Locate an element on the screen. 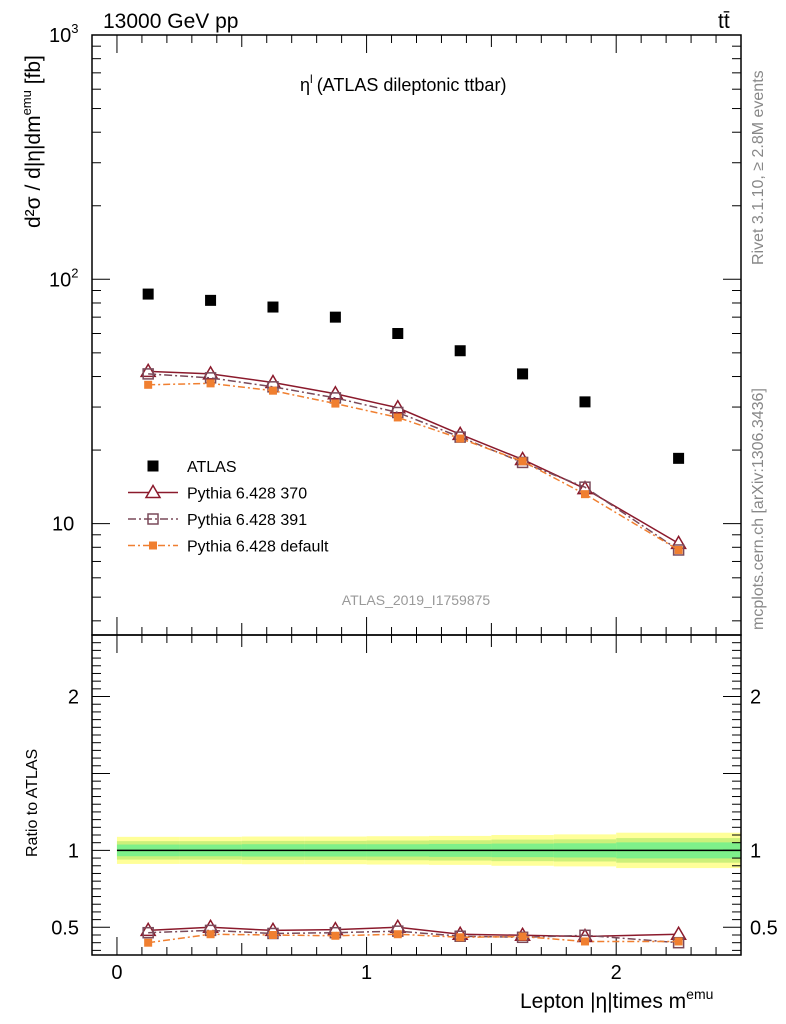  legend-label: Pythia 6.428 391 is located at coordinates (247, 520).